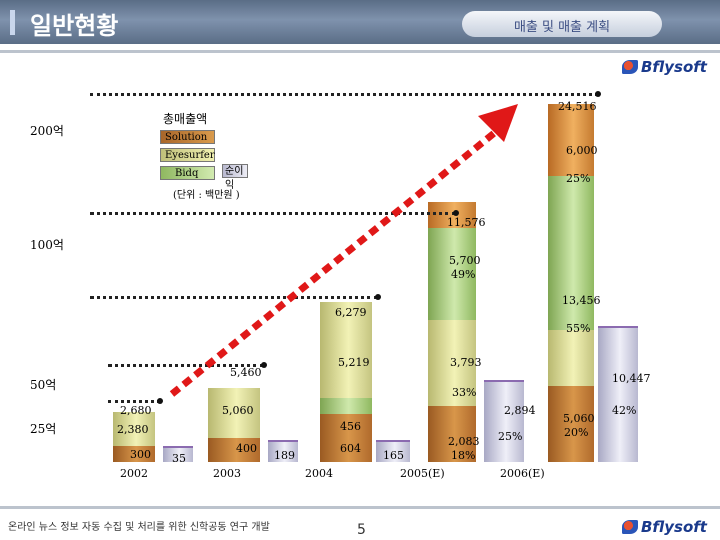 The image size is (720, 540). Describe the element at coordinates (351, 312) in the screenshot. I see `bar-value-label: 6,279` at that location.